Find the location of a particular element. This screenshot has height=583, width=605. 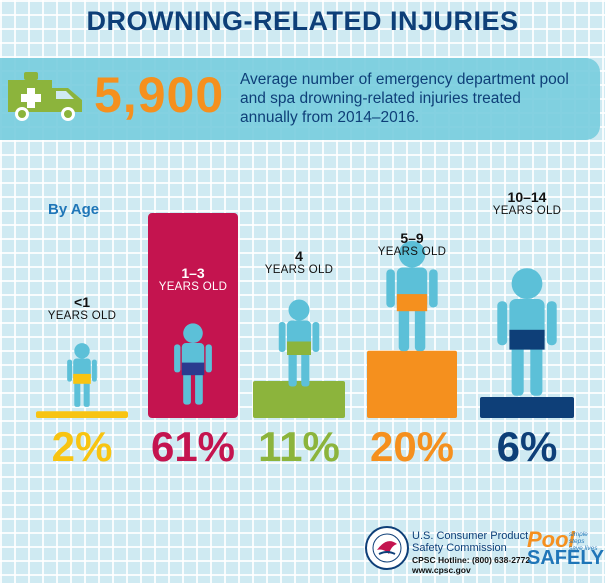

category-name: 4 is located at coordinates (299, 256).